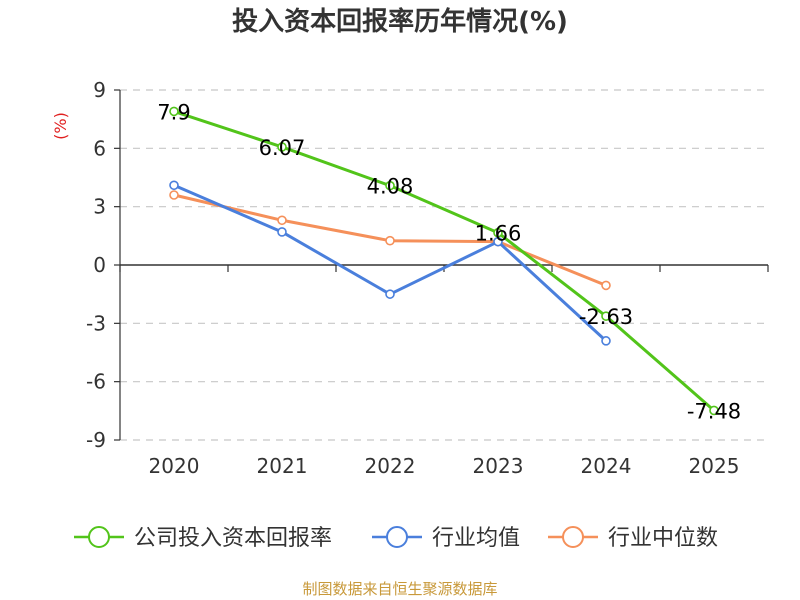  What do you see at coordinates (476, 538) in the screenshot?
I see `legend-label: 行业均值` at bounding box center [476, 538].